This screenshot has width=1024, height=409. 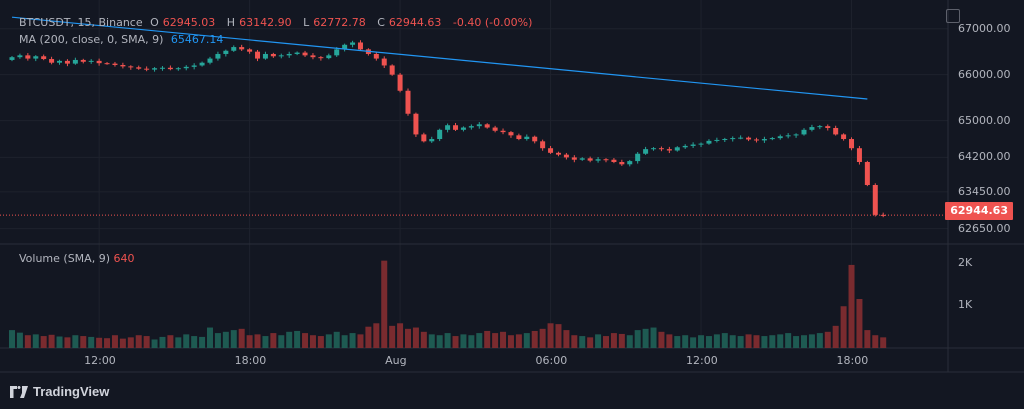 What do you see at coordinates (953, 16) in the screenshot?
I see `settings-icon` at bounding box center [953, 16].